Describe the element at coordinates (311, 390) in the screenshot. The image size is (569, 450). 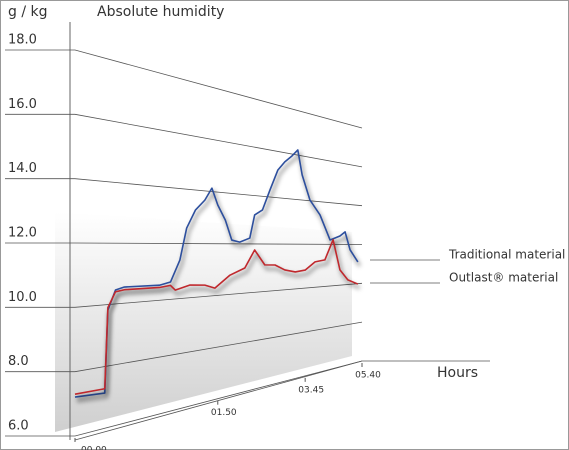
I see `x-tick-label: 03.45` at that location.